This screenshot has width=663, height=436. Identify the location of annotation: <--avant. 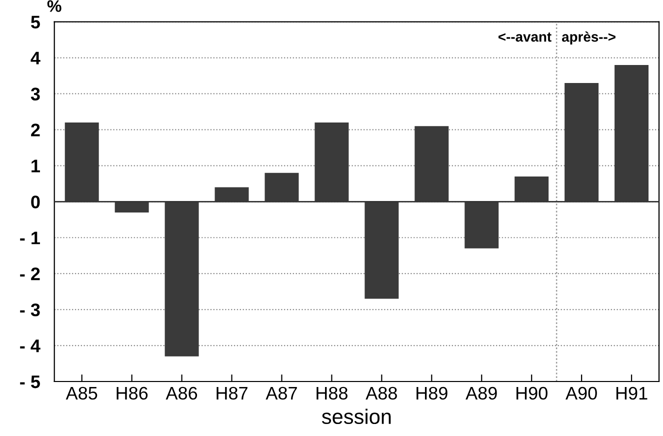
(525, 37).